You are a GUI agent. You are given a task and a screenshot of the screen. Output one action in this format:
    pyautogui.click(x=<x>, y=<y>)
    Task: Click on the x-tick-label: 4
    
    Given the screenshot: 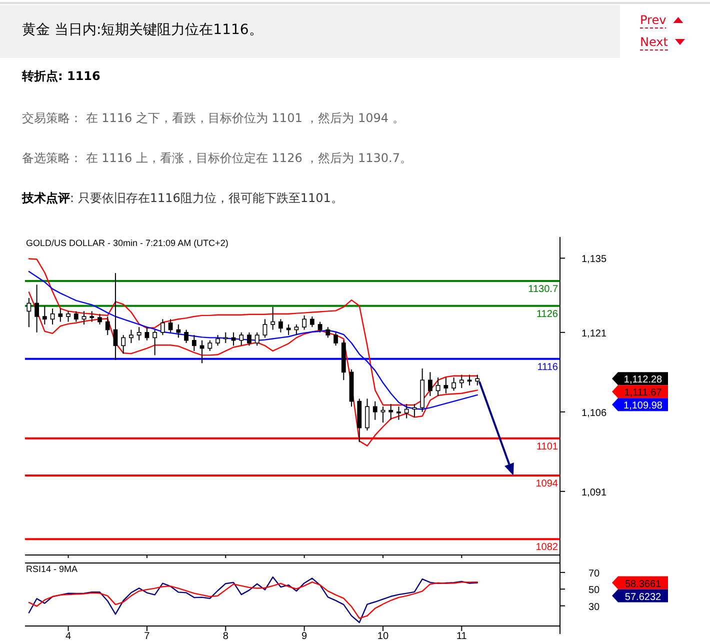 What is the action you would take?
    pyautogui.click(x=68, y=636)
    